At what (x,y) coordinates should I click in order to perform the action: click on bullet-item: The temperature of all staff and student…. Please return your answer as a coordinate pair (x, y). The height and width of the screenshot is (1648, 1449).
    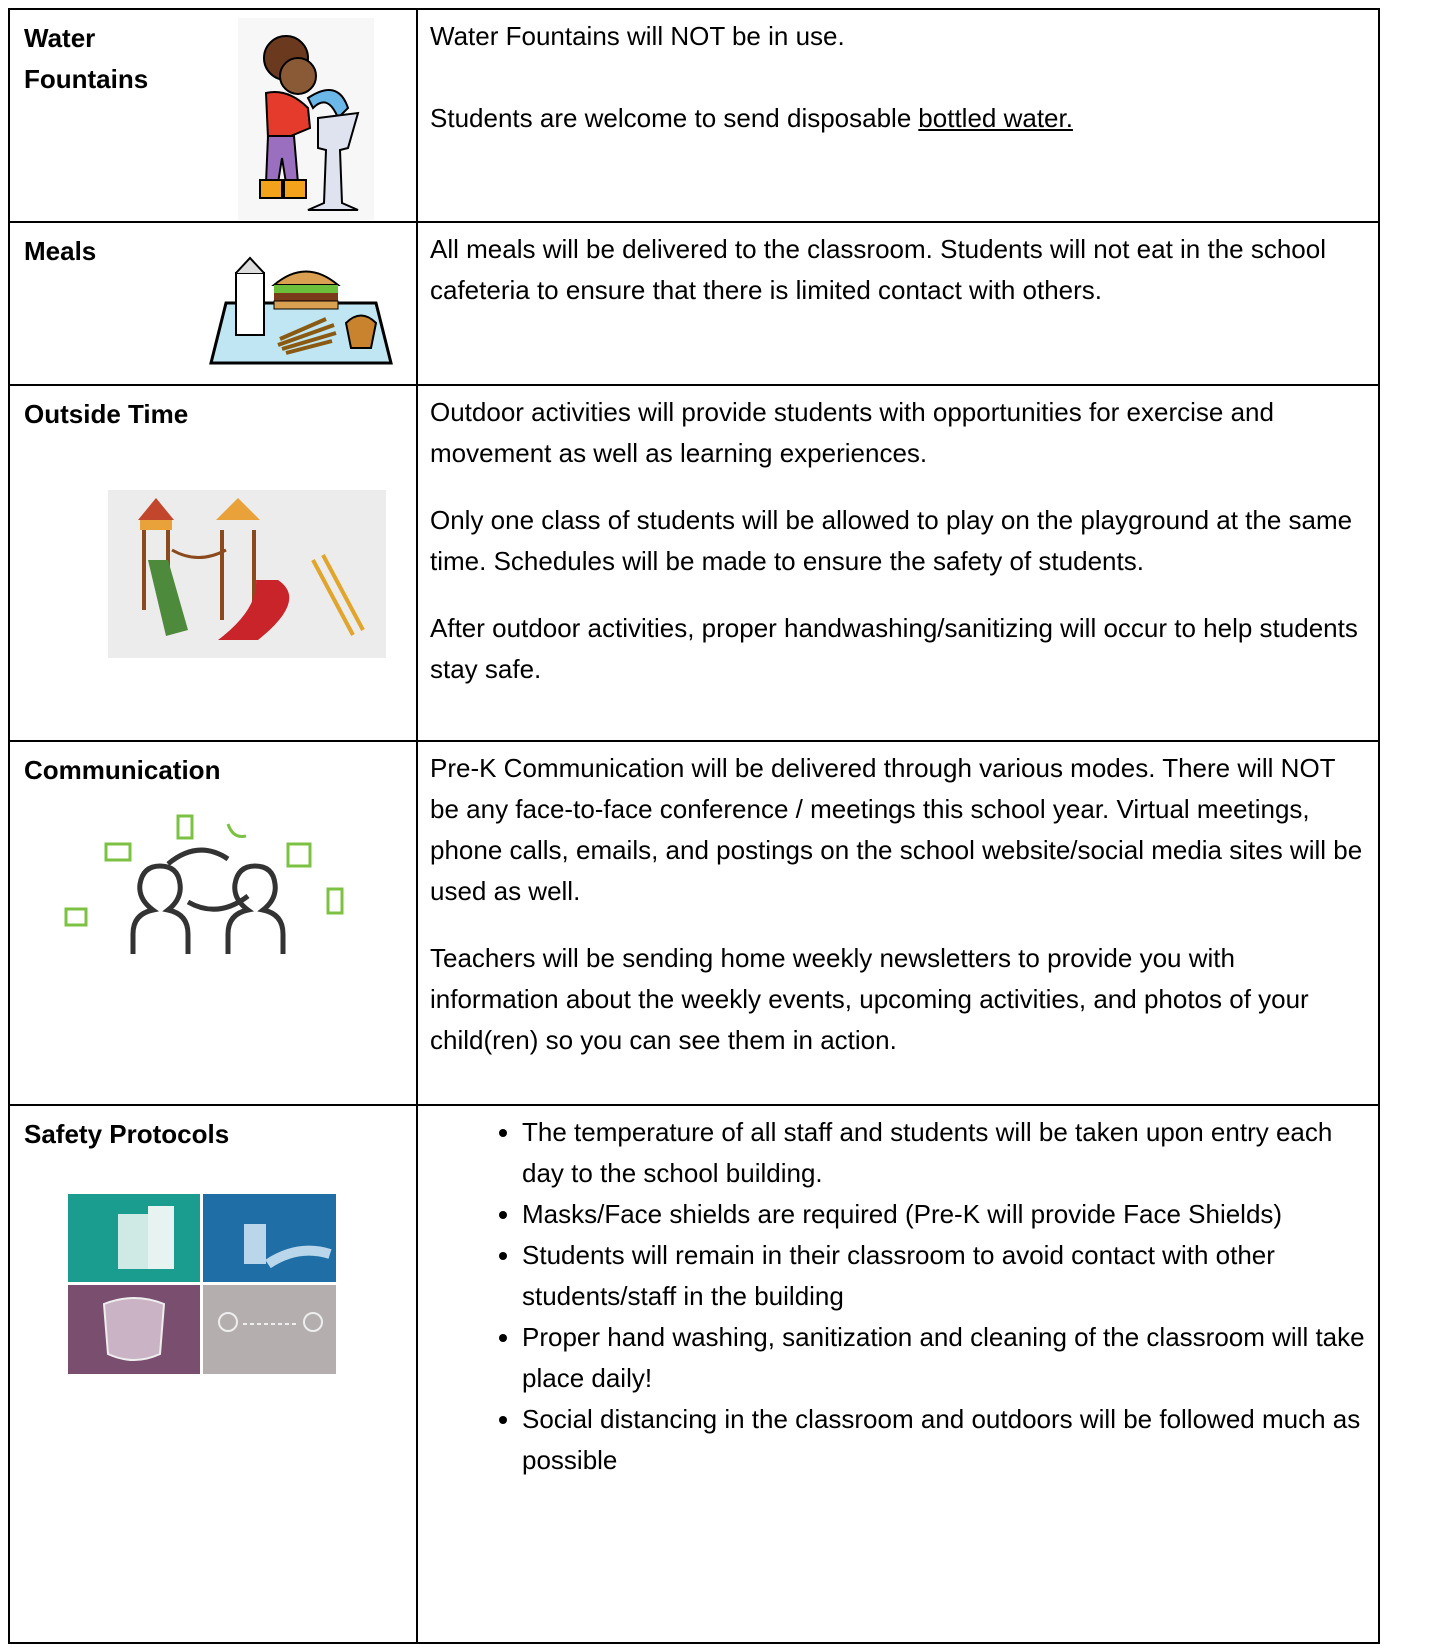
    Looking at the image, I should click on (945, 1153).